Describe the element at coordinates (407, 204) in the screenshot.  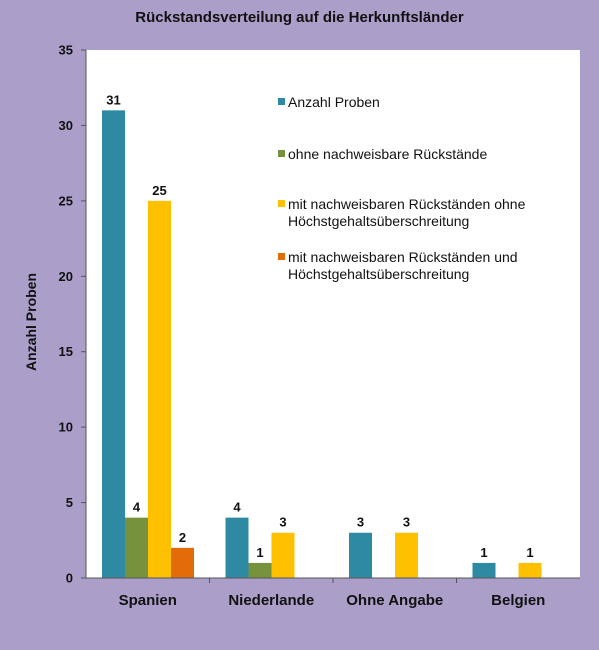
I see `legend-label: mit nachweisbaren Rückständen ohne` at that location.